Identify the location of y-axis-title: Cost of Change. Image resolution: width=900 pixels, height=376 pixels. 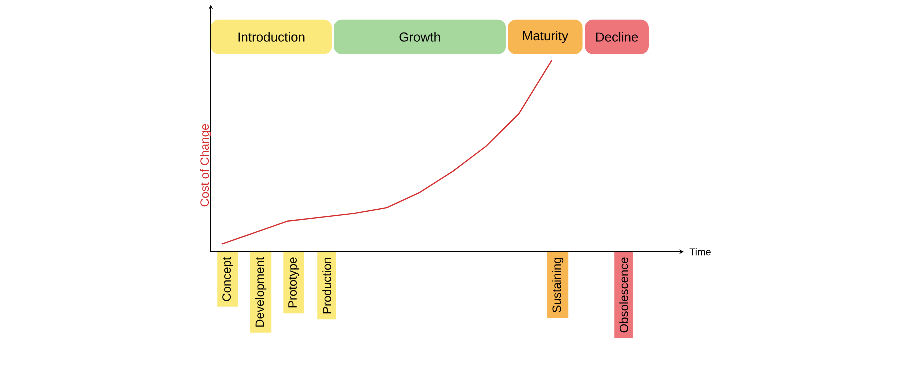
(206, 165).